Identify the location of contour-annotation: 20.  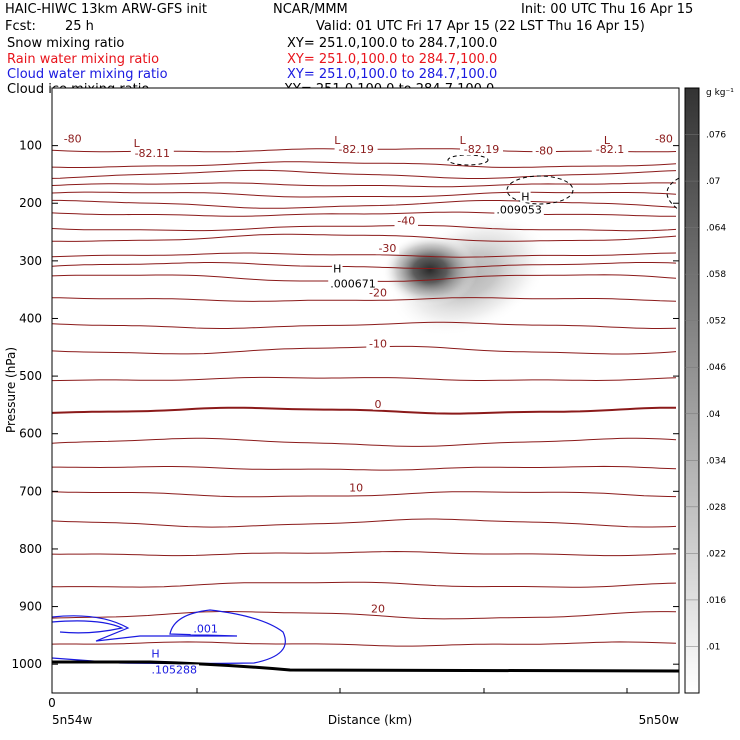
(378, 608).